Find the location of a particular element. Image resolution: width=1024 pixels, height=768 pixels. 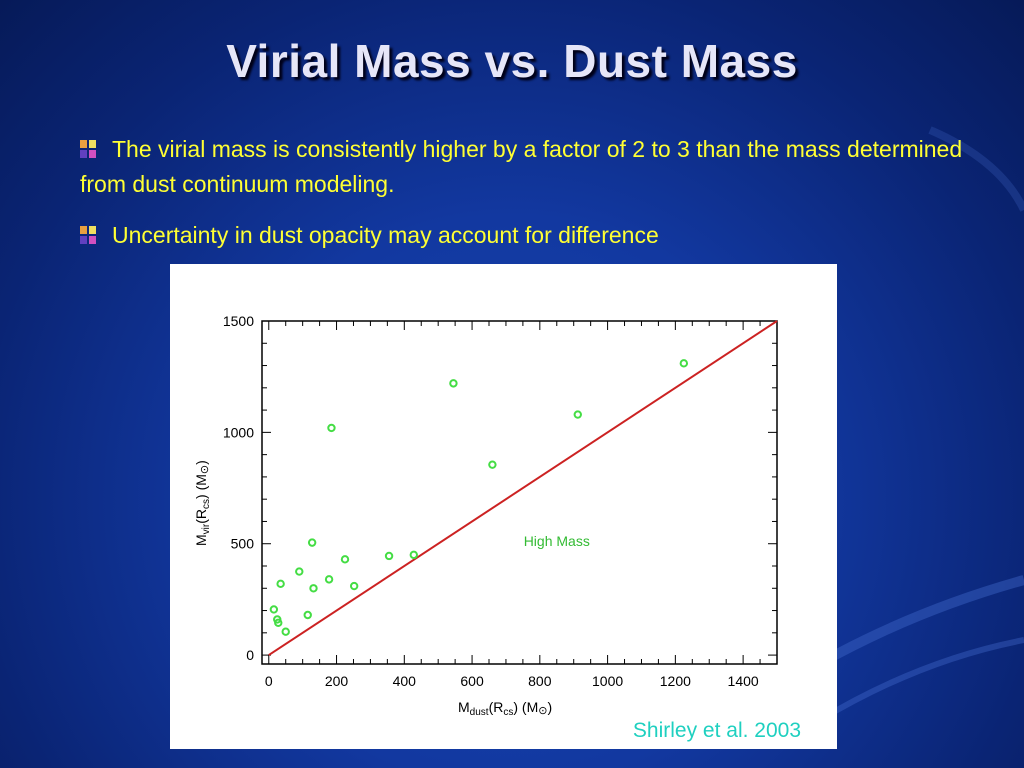

x-axis-label: Mdust(Rcs) (M⊙) is located at coordinates (505, 708).